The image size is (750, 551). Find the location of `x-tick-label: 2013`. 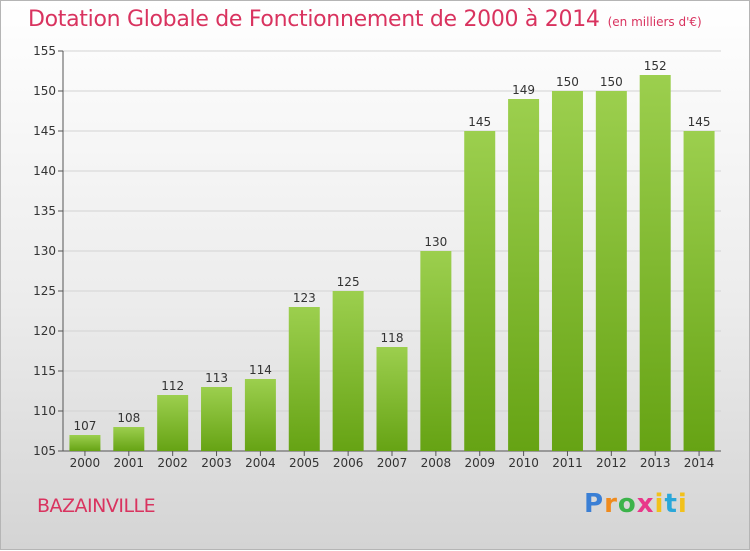

x-tick-label: 2013 is located at coordinates (655, 463).